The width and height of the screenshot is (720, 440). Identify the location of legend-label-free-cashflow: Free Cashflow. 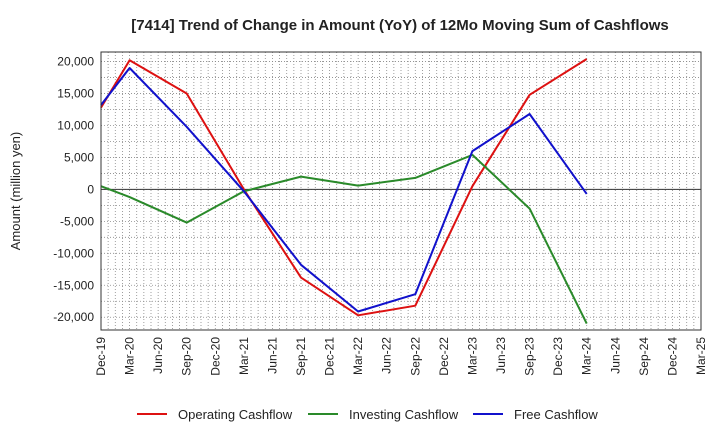
(556, 414).